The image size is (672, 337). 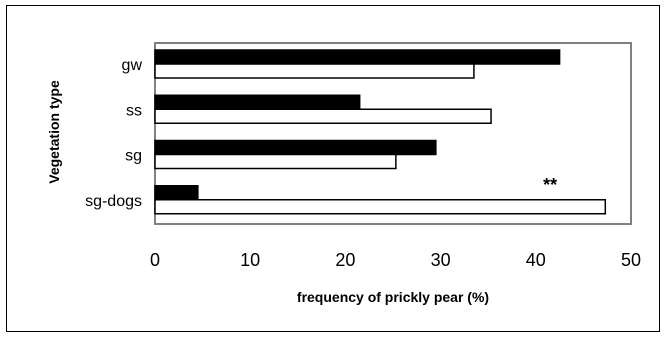 I want to click on x-tick-label-20: 20, so click(x=345, y=260).